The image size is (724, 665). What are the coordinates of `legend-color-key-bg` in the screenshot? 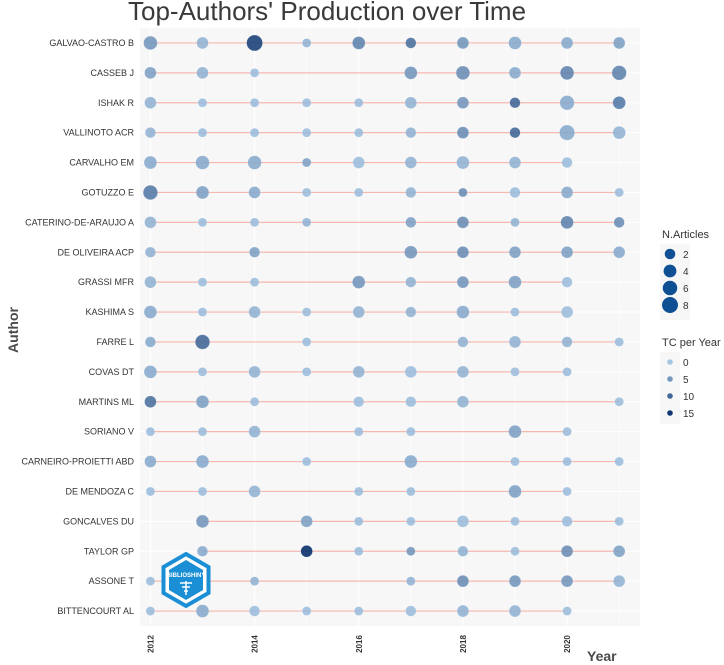 It's located at (670, 388).